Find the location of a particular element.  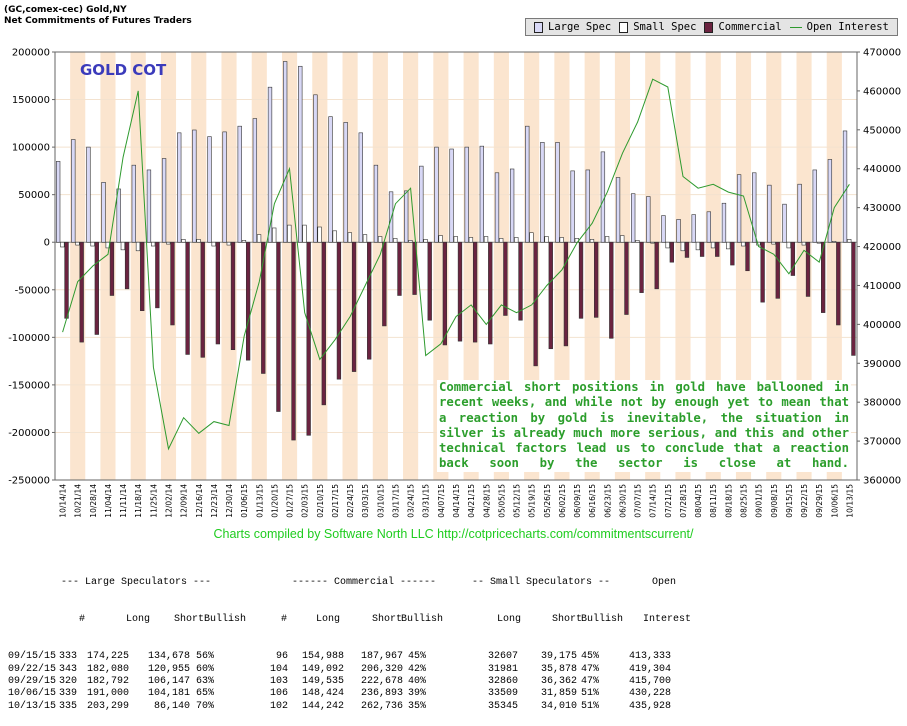

y-axis-tick-label: -200000 is located at coordinates (29, 433).